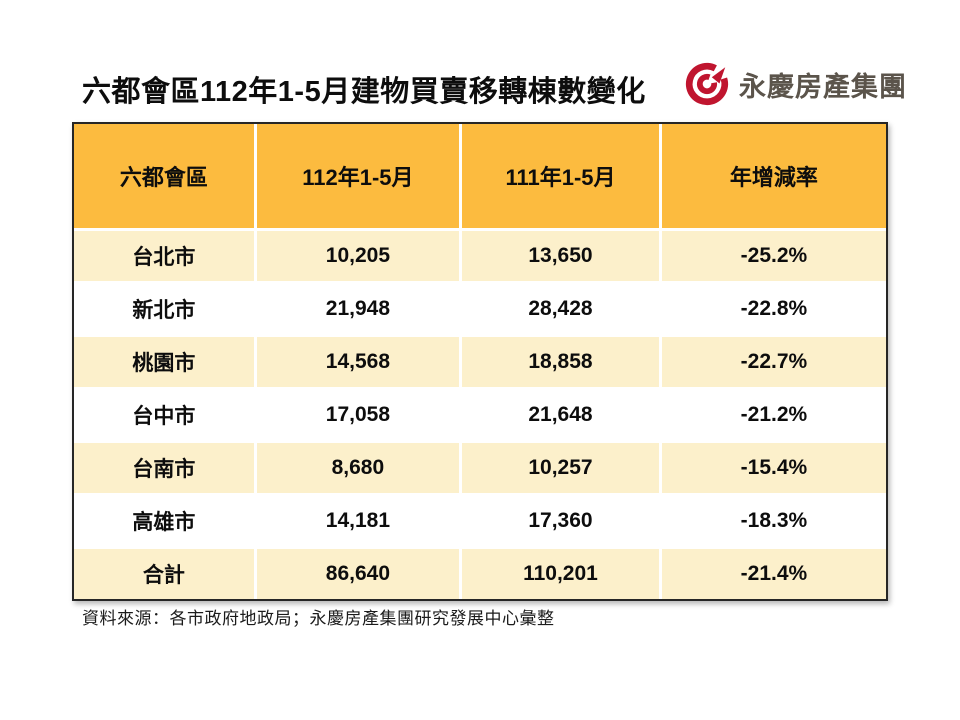 The width and height of the screenshot is (960, 720). What do you see at coordinates (165, 415) in the screenshot?
I see `cell-region: 台中市` at bounding box center [165, 415].